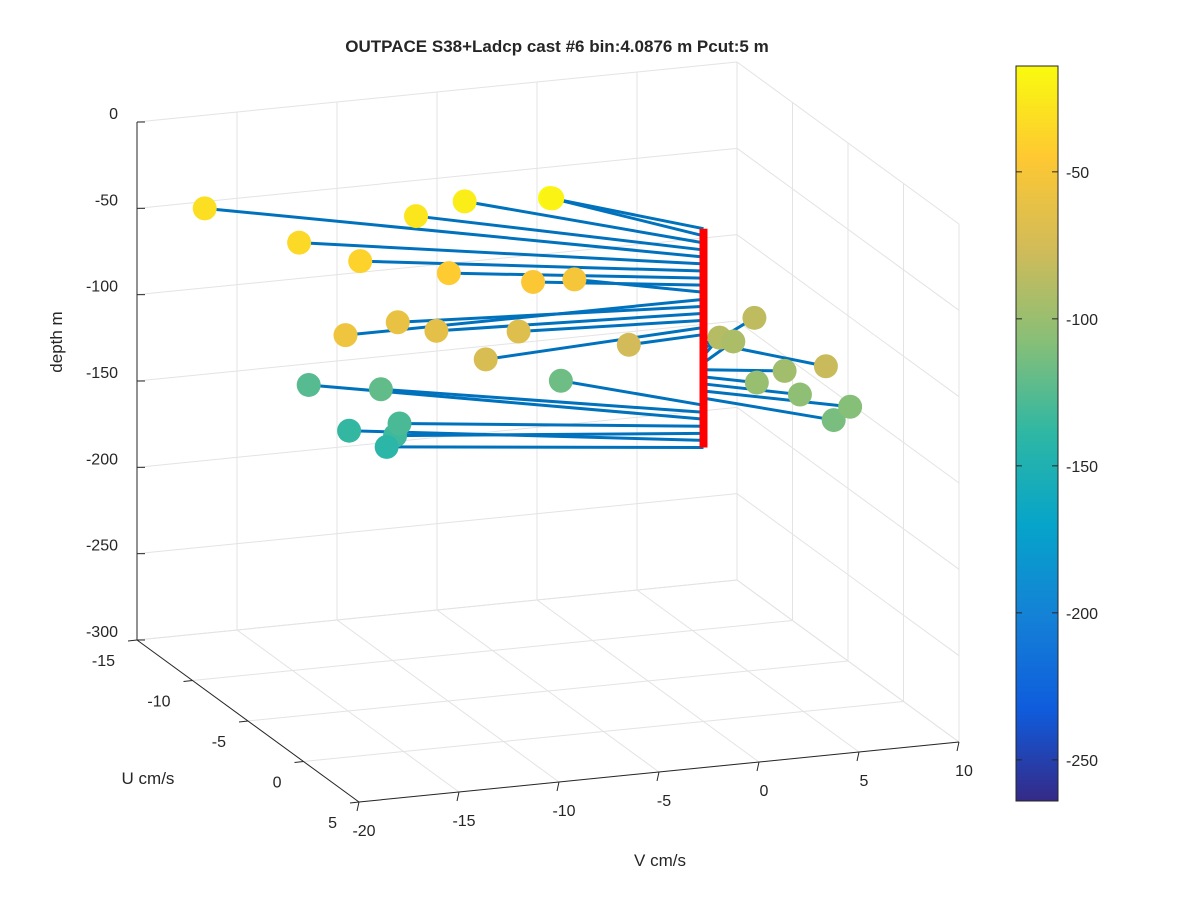 The image size is (1200, 900). Describe the element at coordinates (332, 823) in the screenshot. I see `x-tick-label: 5` at that location.